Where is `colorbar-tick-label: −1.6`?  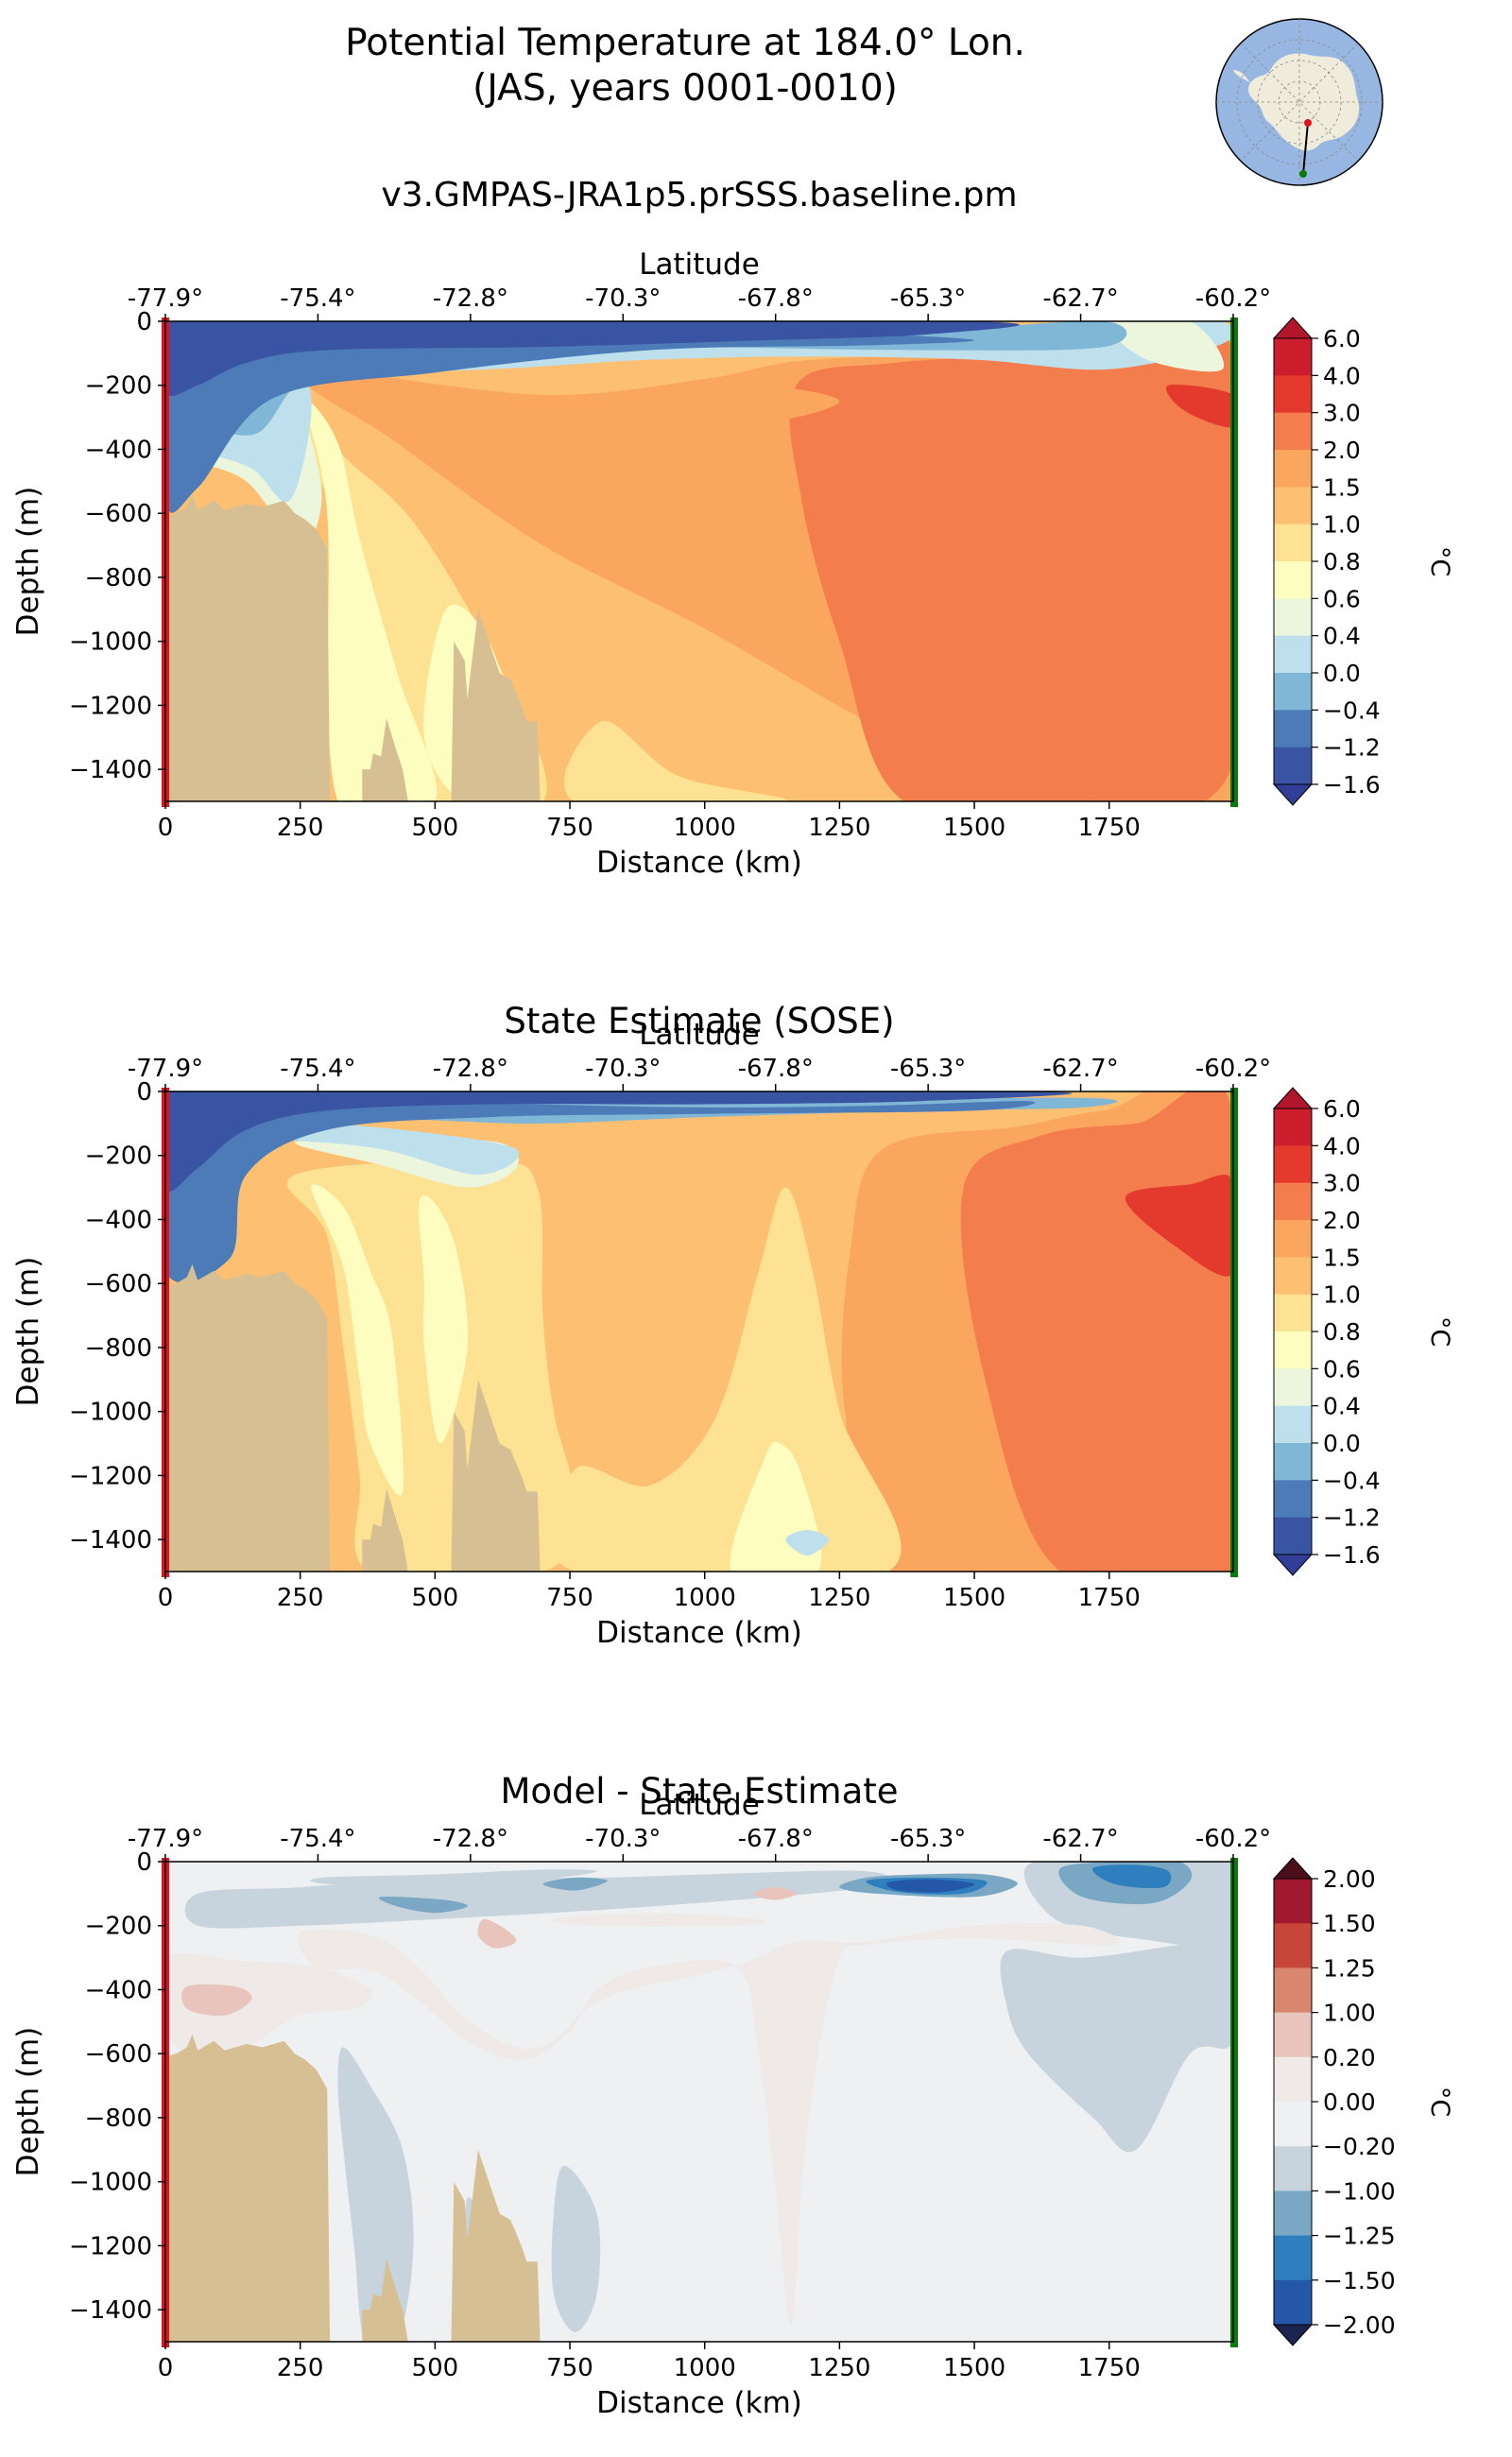
colorbar-tick-label: −1.6 is located at coordinates (1352, 1555).